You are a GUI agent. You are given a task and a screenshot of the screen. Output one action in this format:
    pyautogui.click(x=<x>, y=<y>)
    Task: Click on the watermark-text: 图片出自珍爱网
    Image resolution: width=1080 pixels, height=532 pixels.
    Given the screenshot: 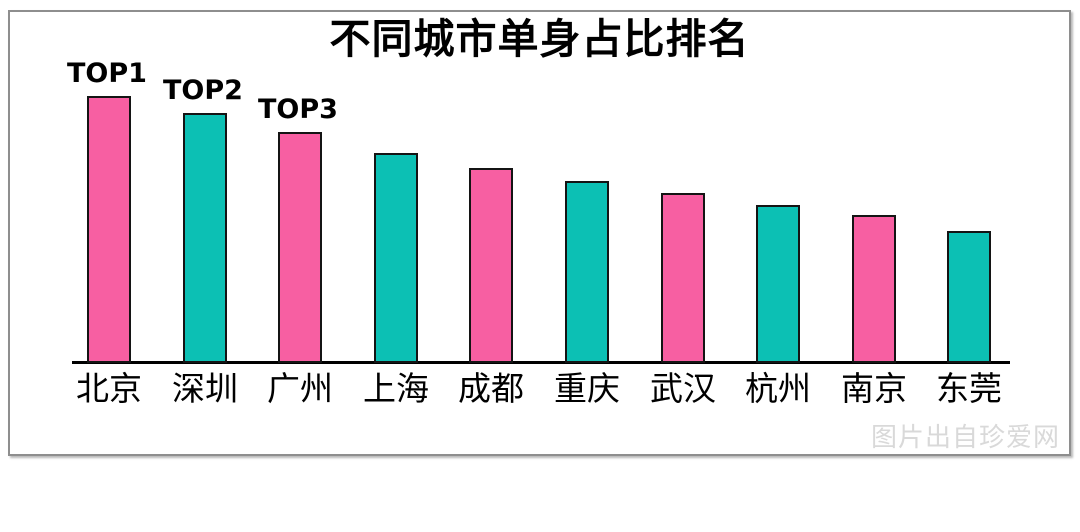 What is the action you would take?
    pyautogui.click(x=965, y=438)
    